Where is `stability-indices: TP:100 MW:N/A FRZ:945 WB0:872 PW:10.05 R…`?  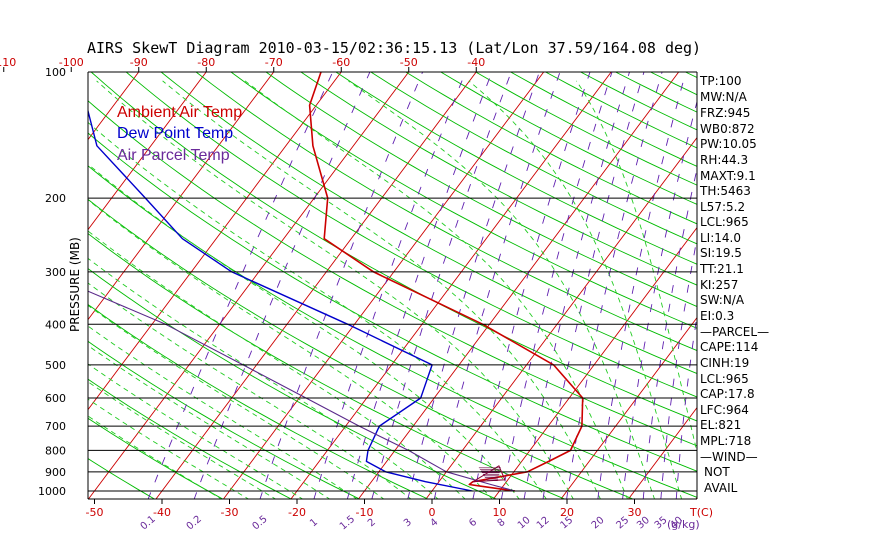 stability-indices: TP:100 MW:N/A FRZ:945 WB0:872 PW:10.05 R… is located at coordinates (734, 284).